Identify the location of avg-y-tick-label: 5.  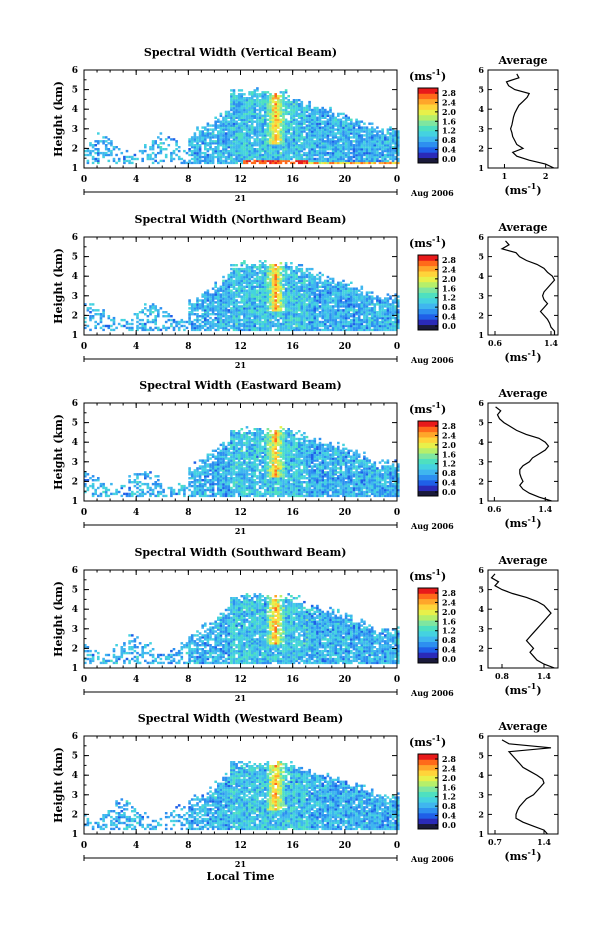
(481, 90).